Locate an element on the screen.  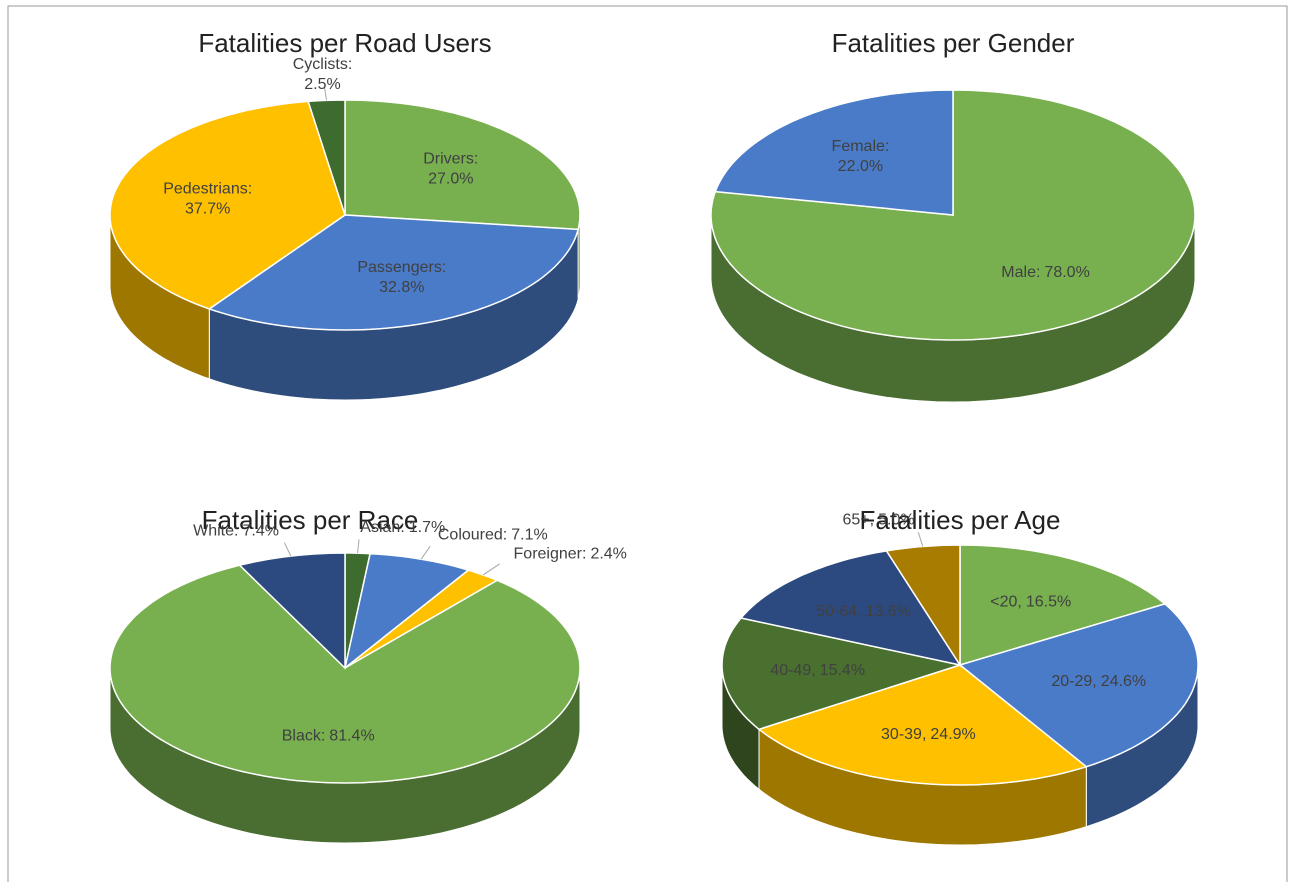
label-category: Drivers: is located at coordinates (450, 159).